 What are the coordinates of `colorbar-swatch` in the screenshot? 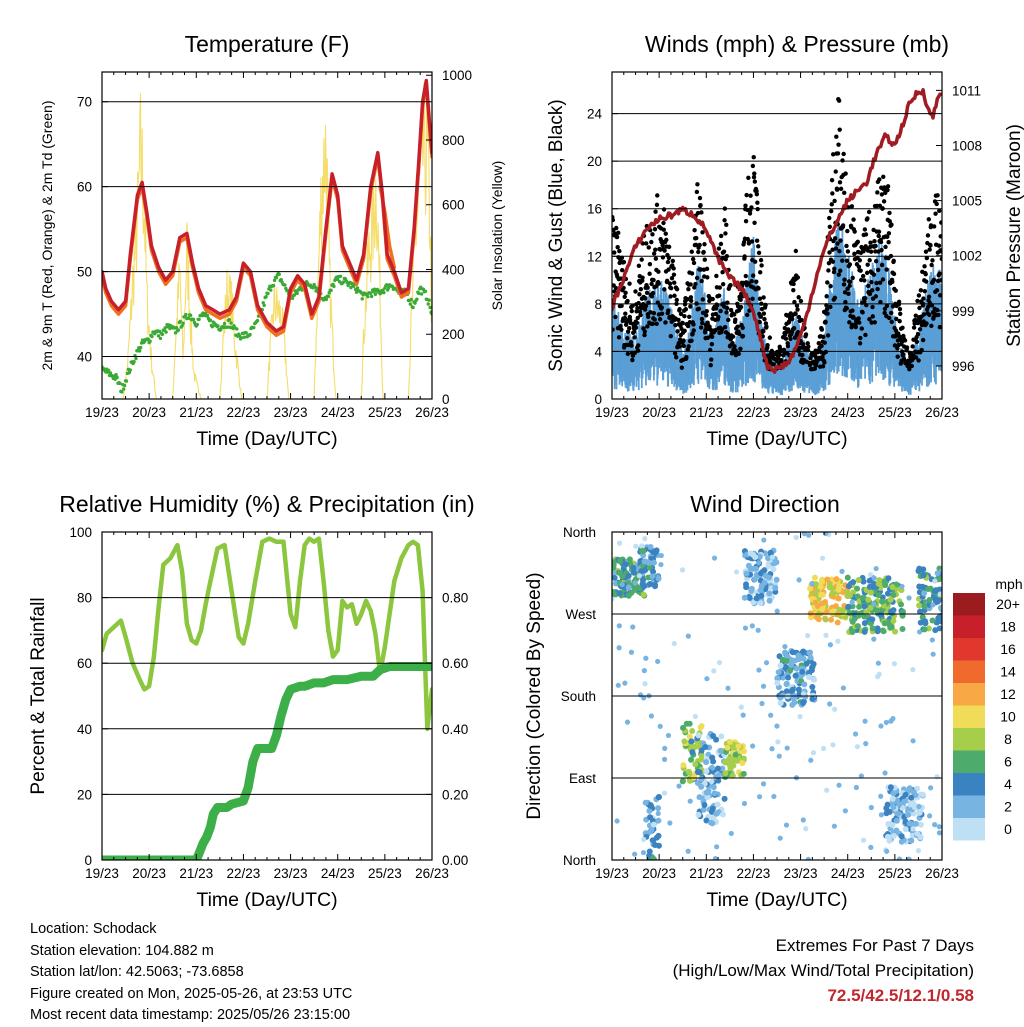 It's located at (969, 761).